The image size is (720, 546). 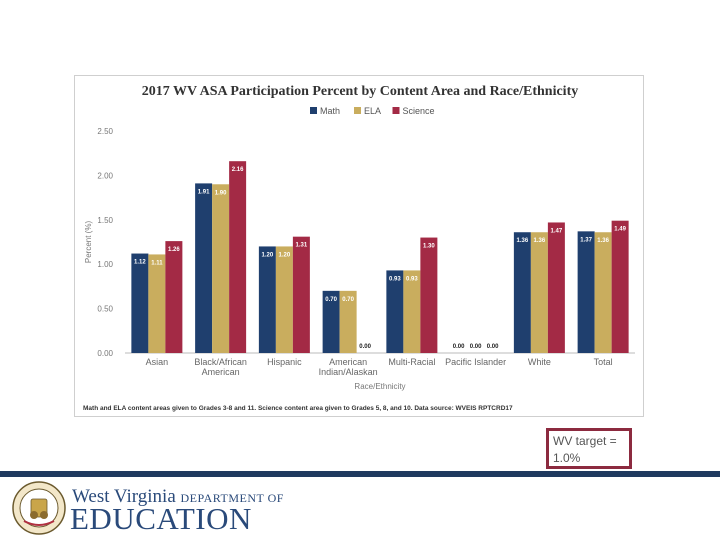 What do you see at coordinates (161, 518) in the screenshot?
I see `logo-education: EDUCATION` at bounding box center [161, 518].